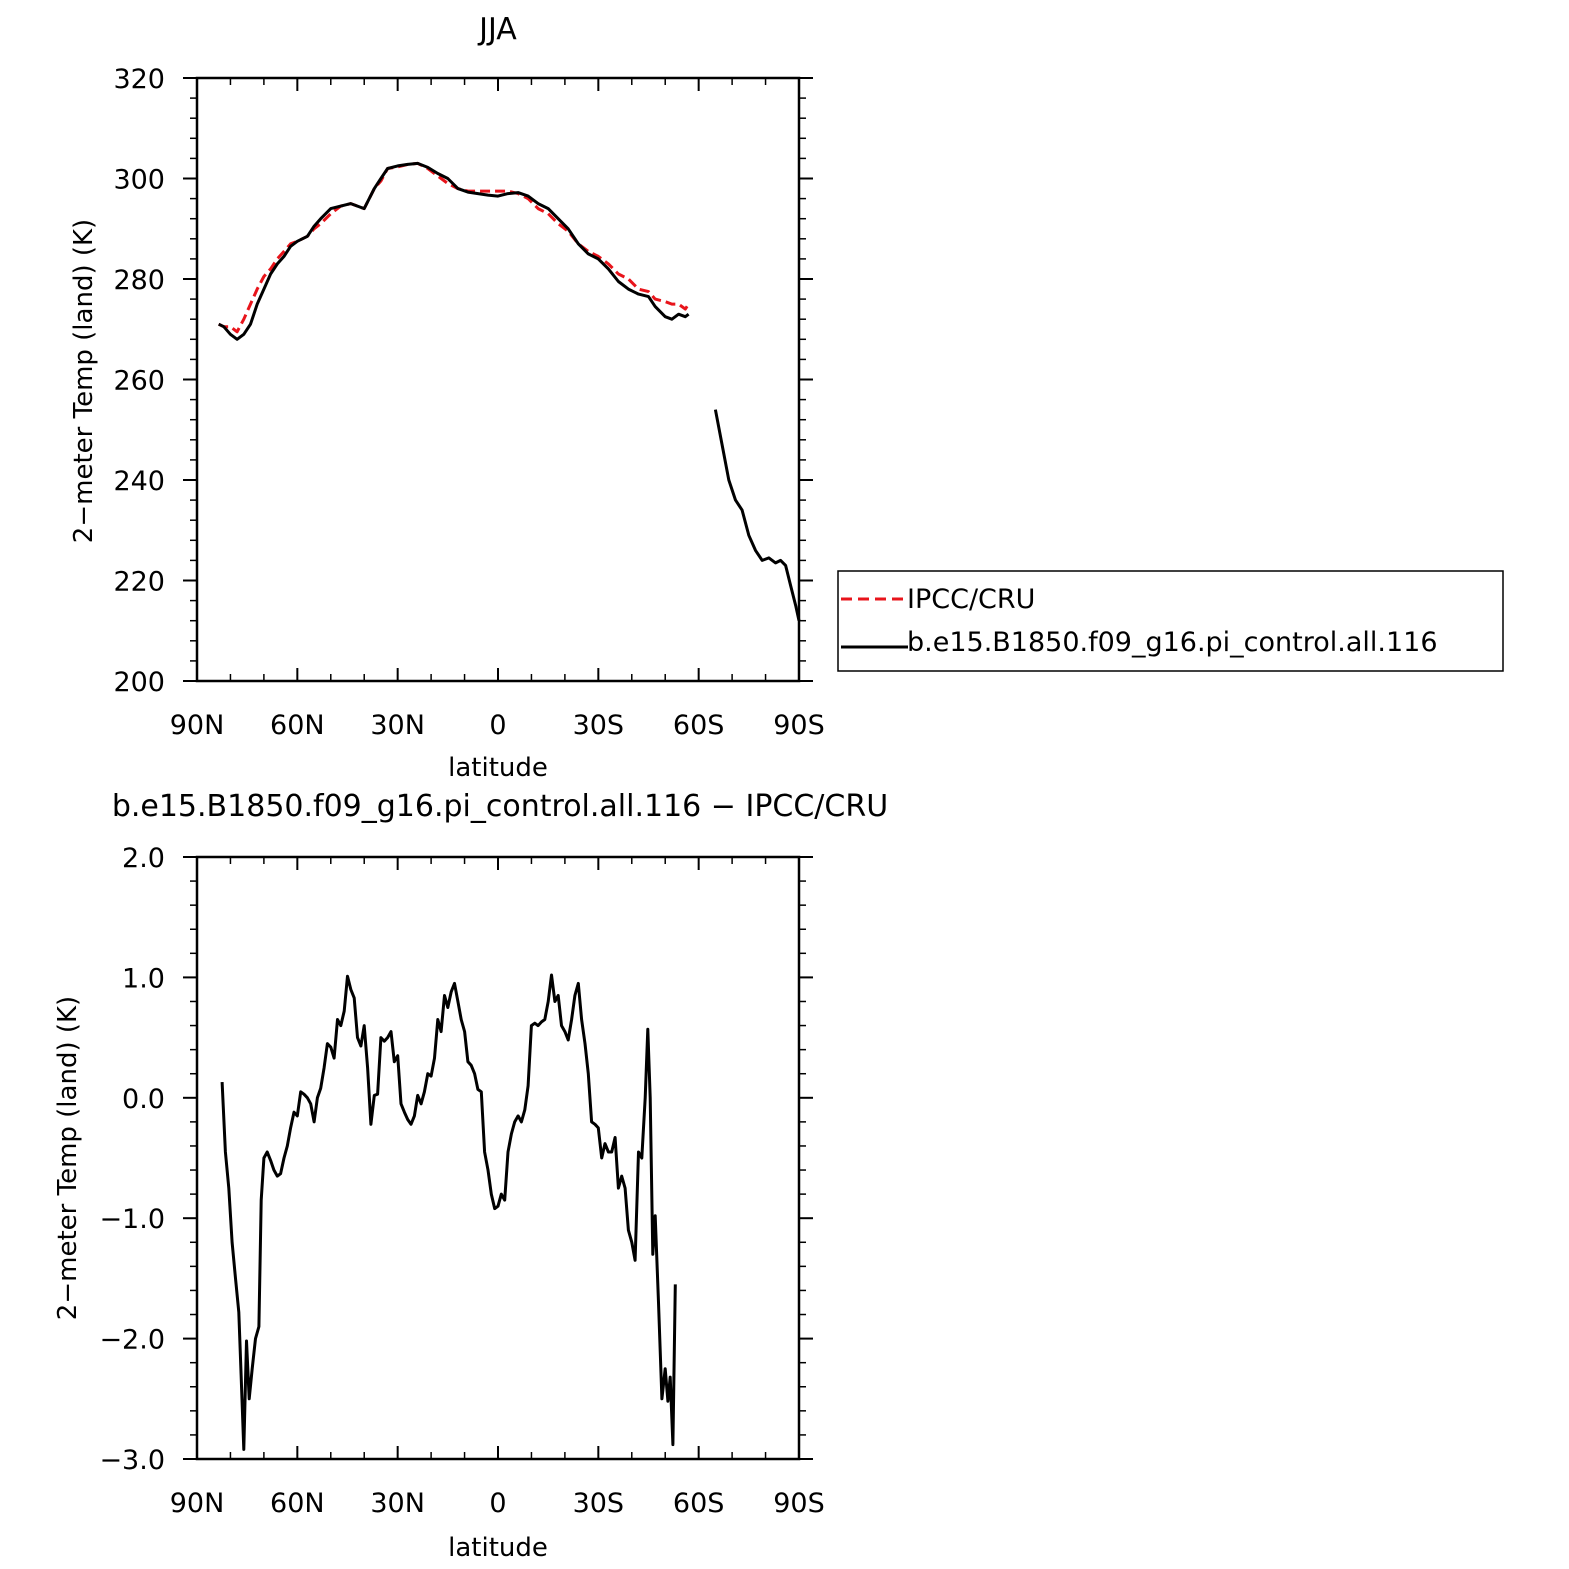 The height and width of the screenshot is (1569, 1569). I want to click on bottom-x-axis-label: latitude, so click(498, 1548).